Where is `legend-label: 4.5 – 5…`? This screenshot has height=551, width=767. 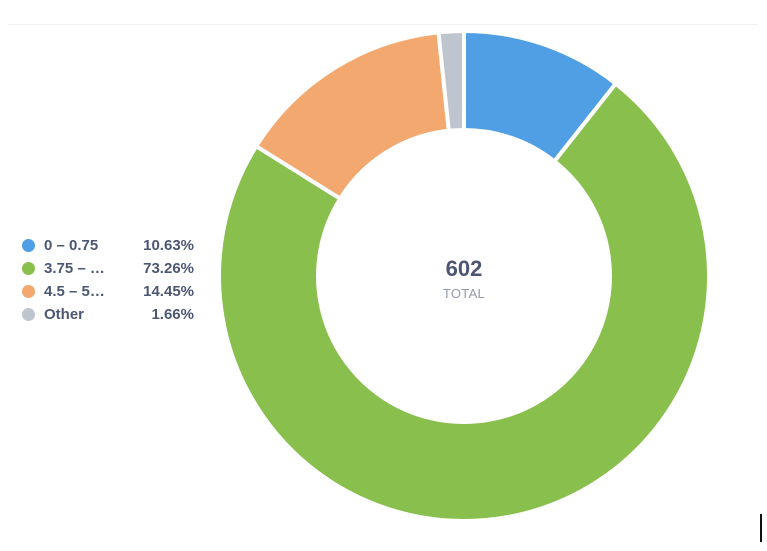
legend-label: 4.5 – 5… is located at coordinates (74, 291).